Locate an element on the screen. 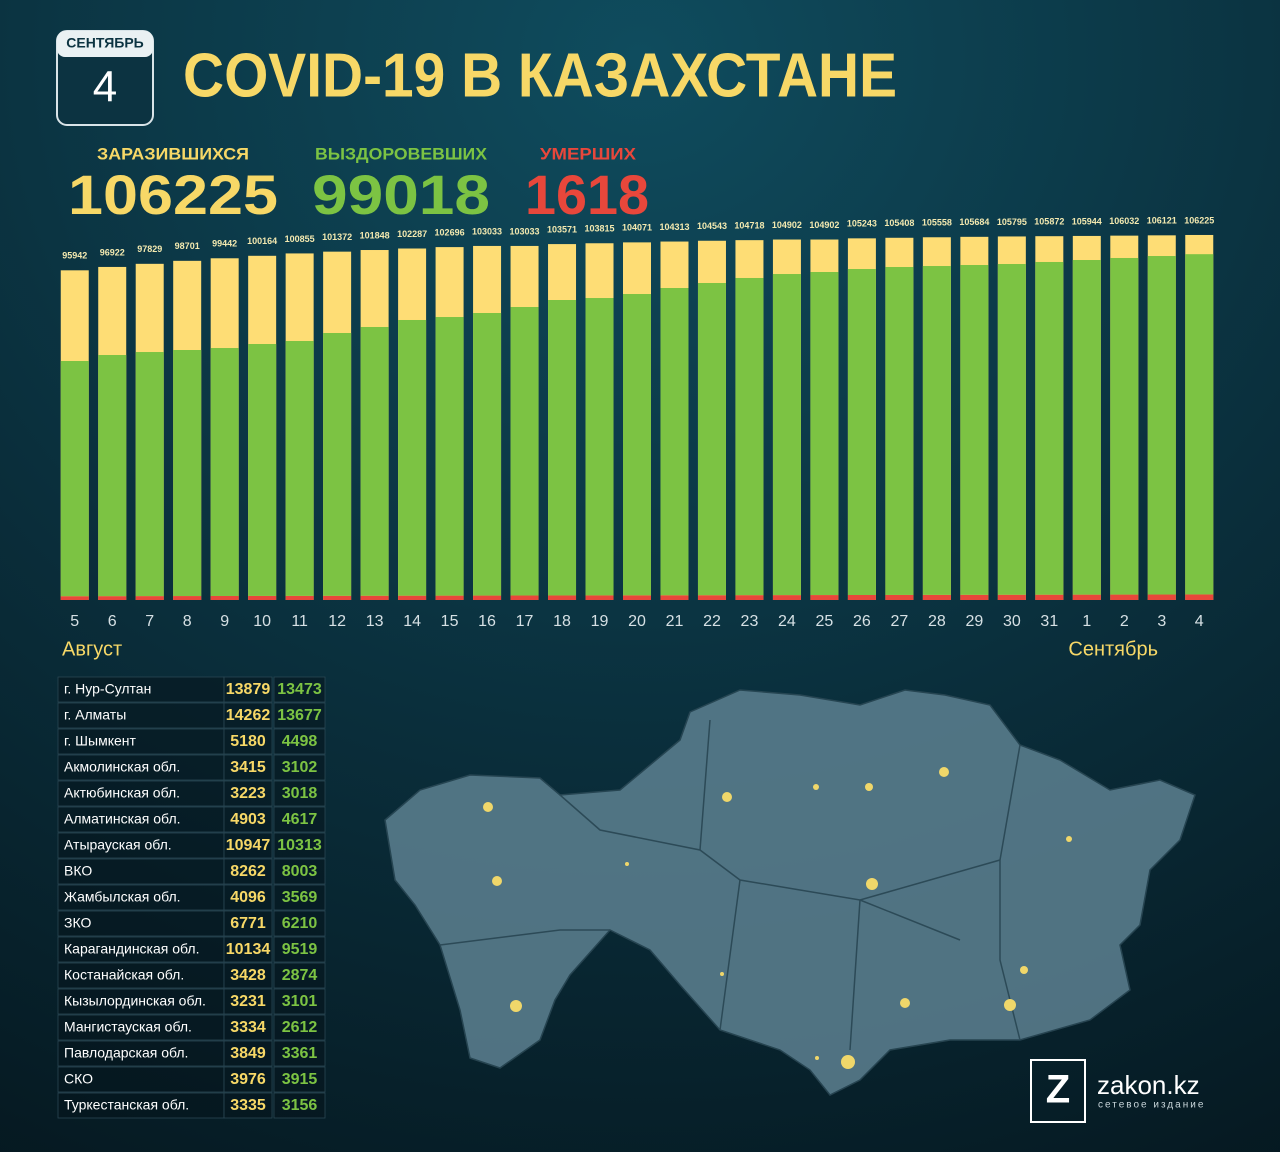  table-number: 2612 is located at coordinates (300, 1027).